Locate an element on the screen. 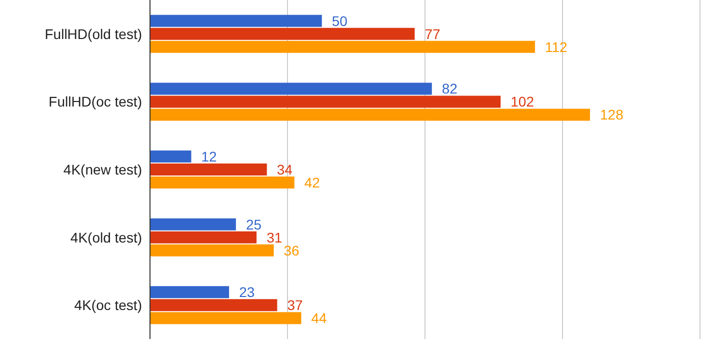 Image resolution: width=720 pixels, height=340 pixels. data-label: 23 is located at coordinates (247, 292).